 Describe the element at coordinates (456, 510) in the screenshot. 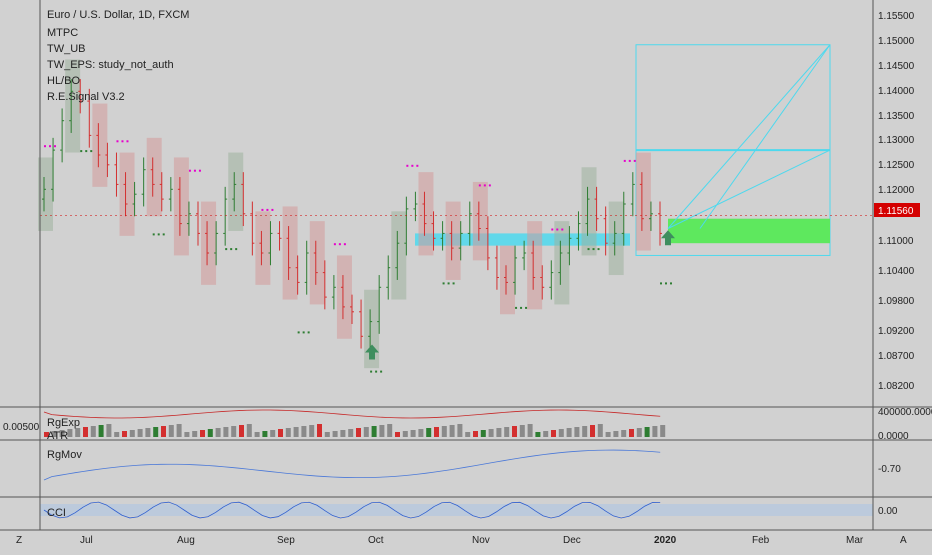

I see `cci-band` at that location.